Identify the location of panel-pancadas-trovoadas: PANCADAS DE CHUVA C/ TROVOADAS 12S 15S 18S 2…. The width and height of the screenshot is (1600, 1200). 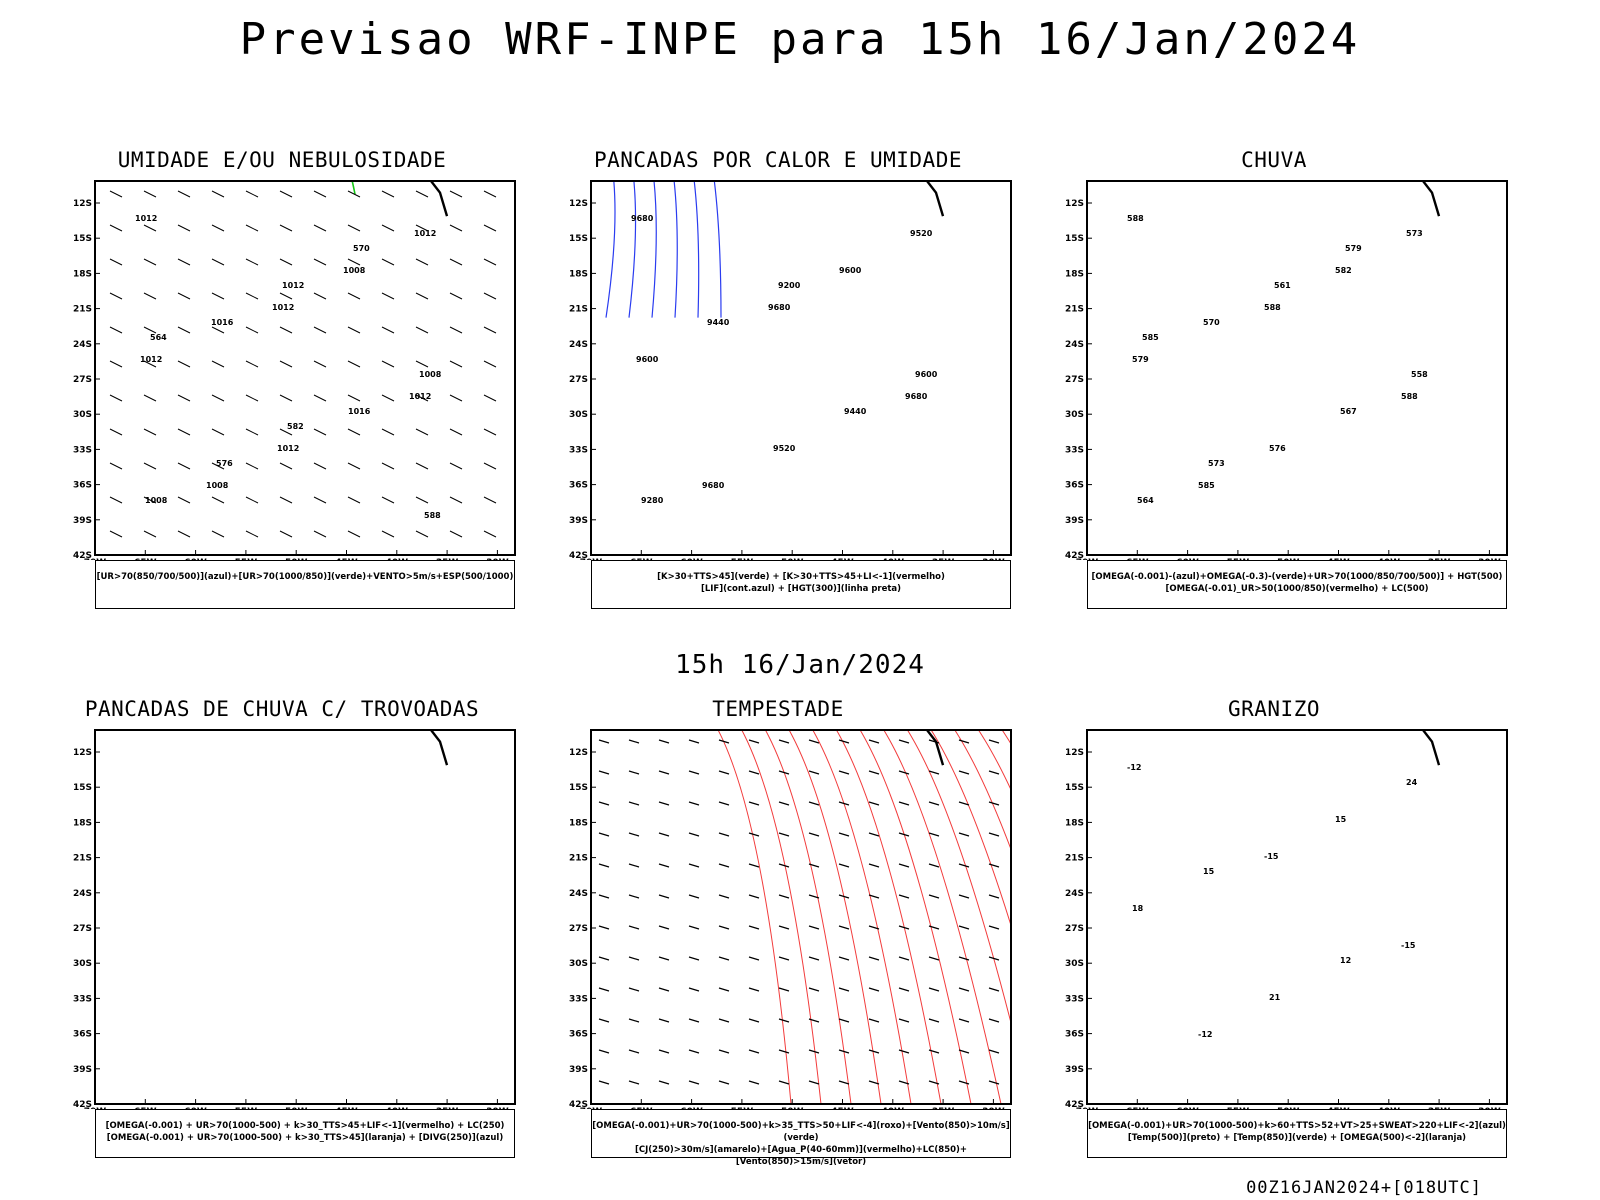
(284, 937).